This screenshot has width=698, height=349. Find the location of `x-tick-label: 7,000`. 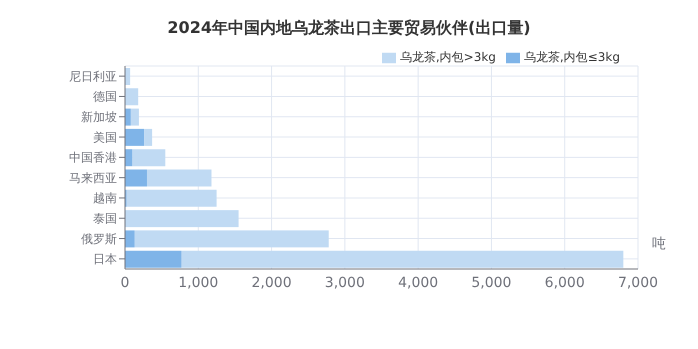

x-tick-label: 7,000 is located at coordinates (638, 282).